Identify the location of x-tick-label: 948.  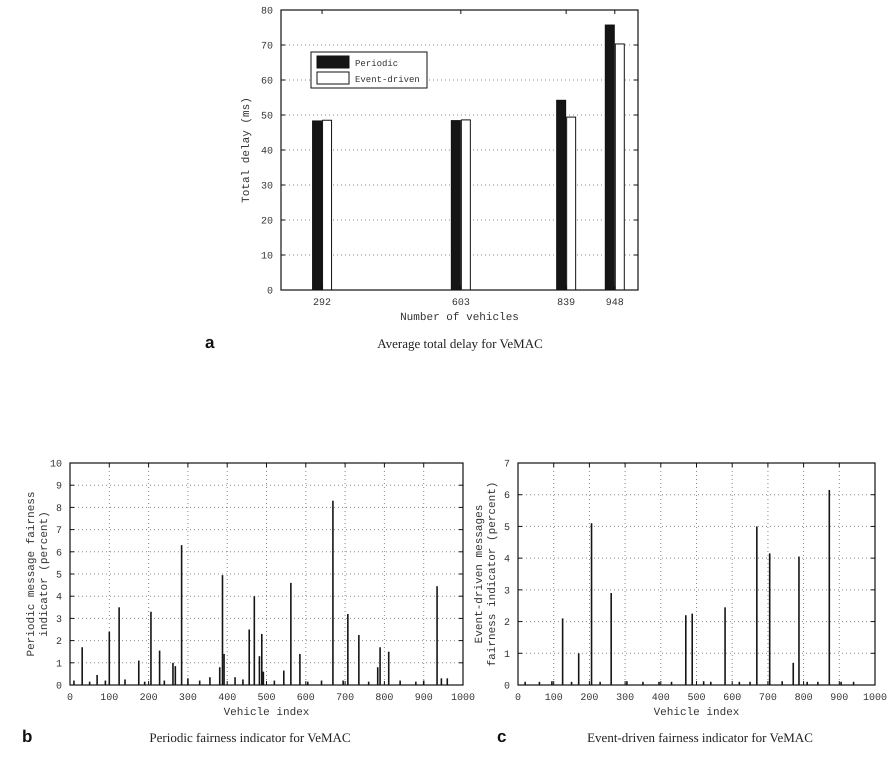
(615, 303).